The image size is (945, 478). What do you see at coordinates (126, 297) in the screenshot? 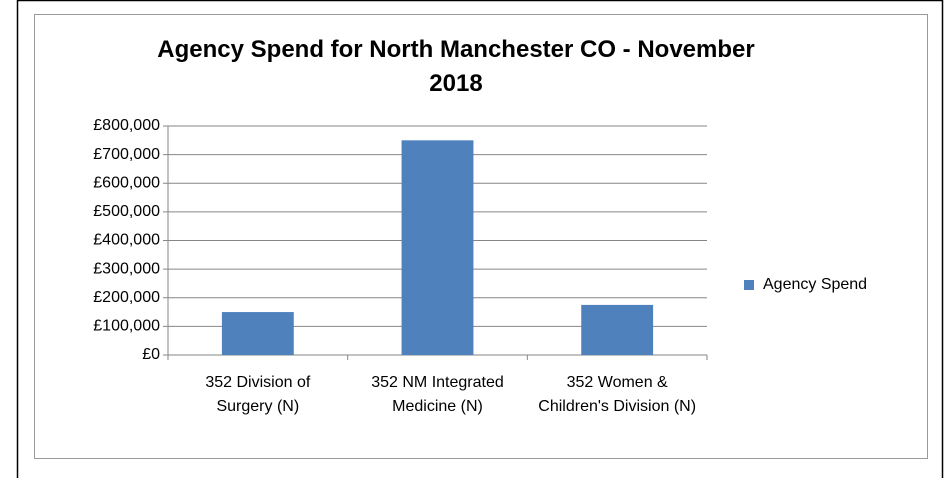
I see `y-tick-label: £200,000` at bounding box center [126, 297].